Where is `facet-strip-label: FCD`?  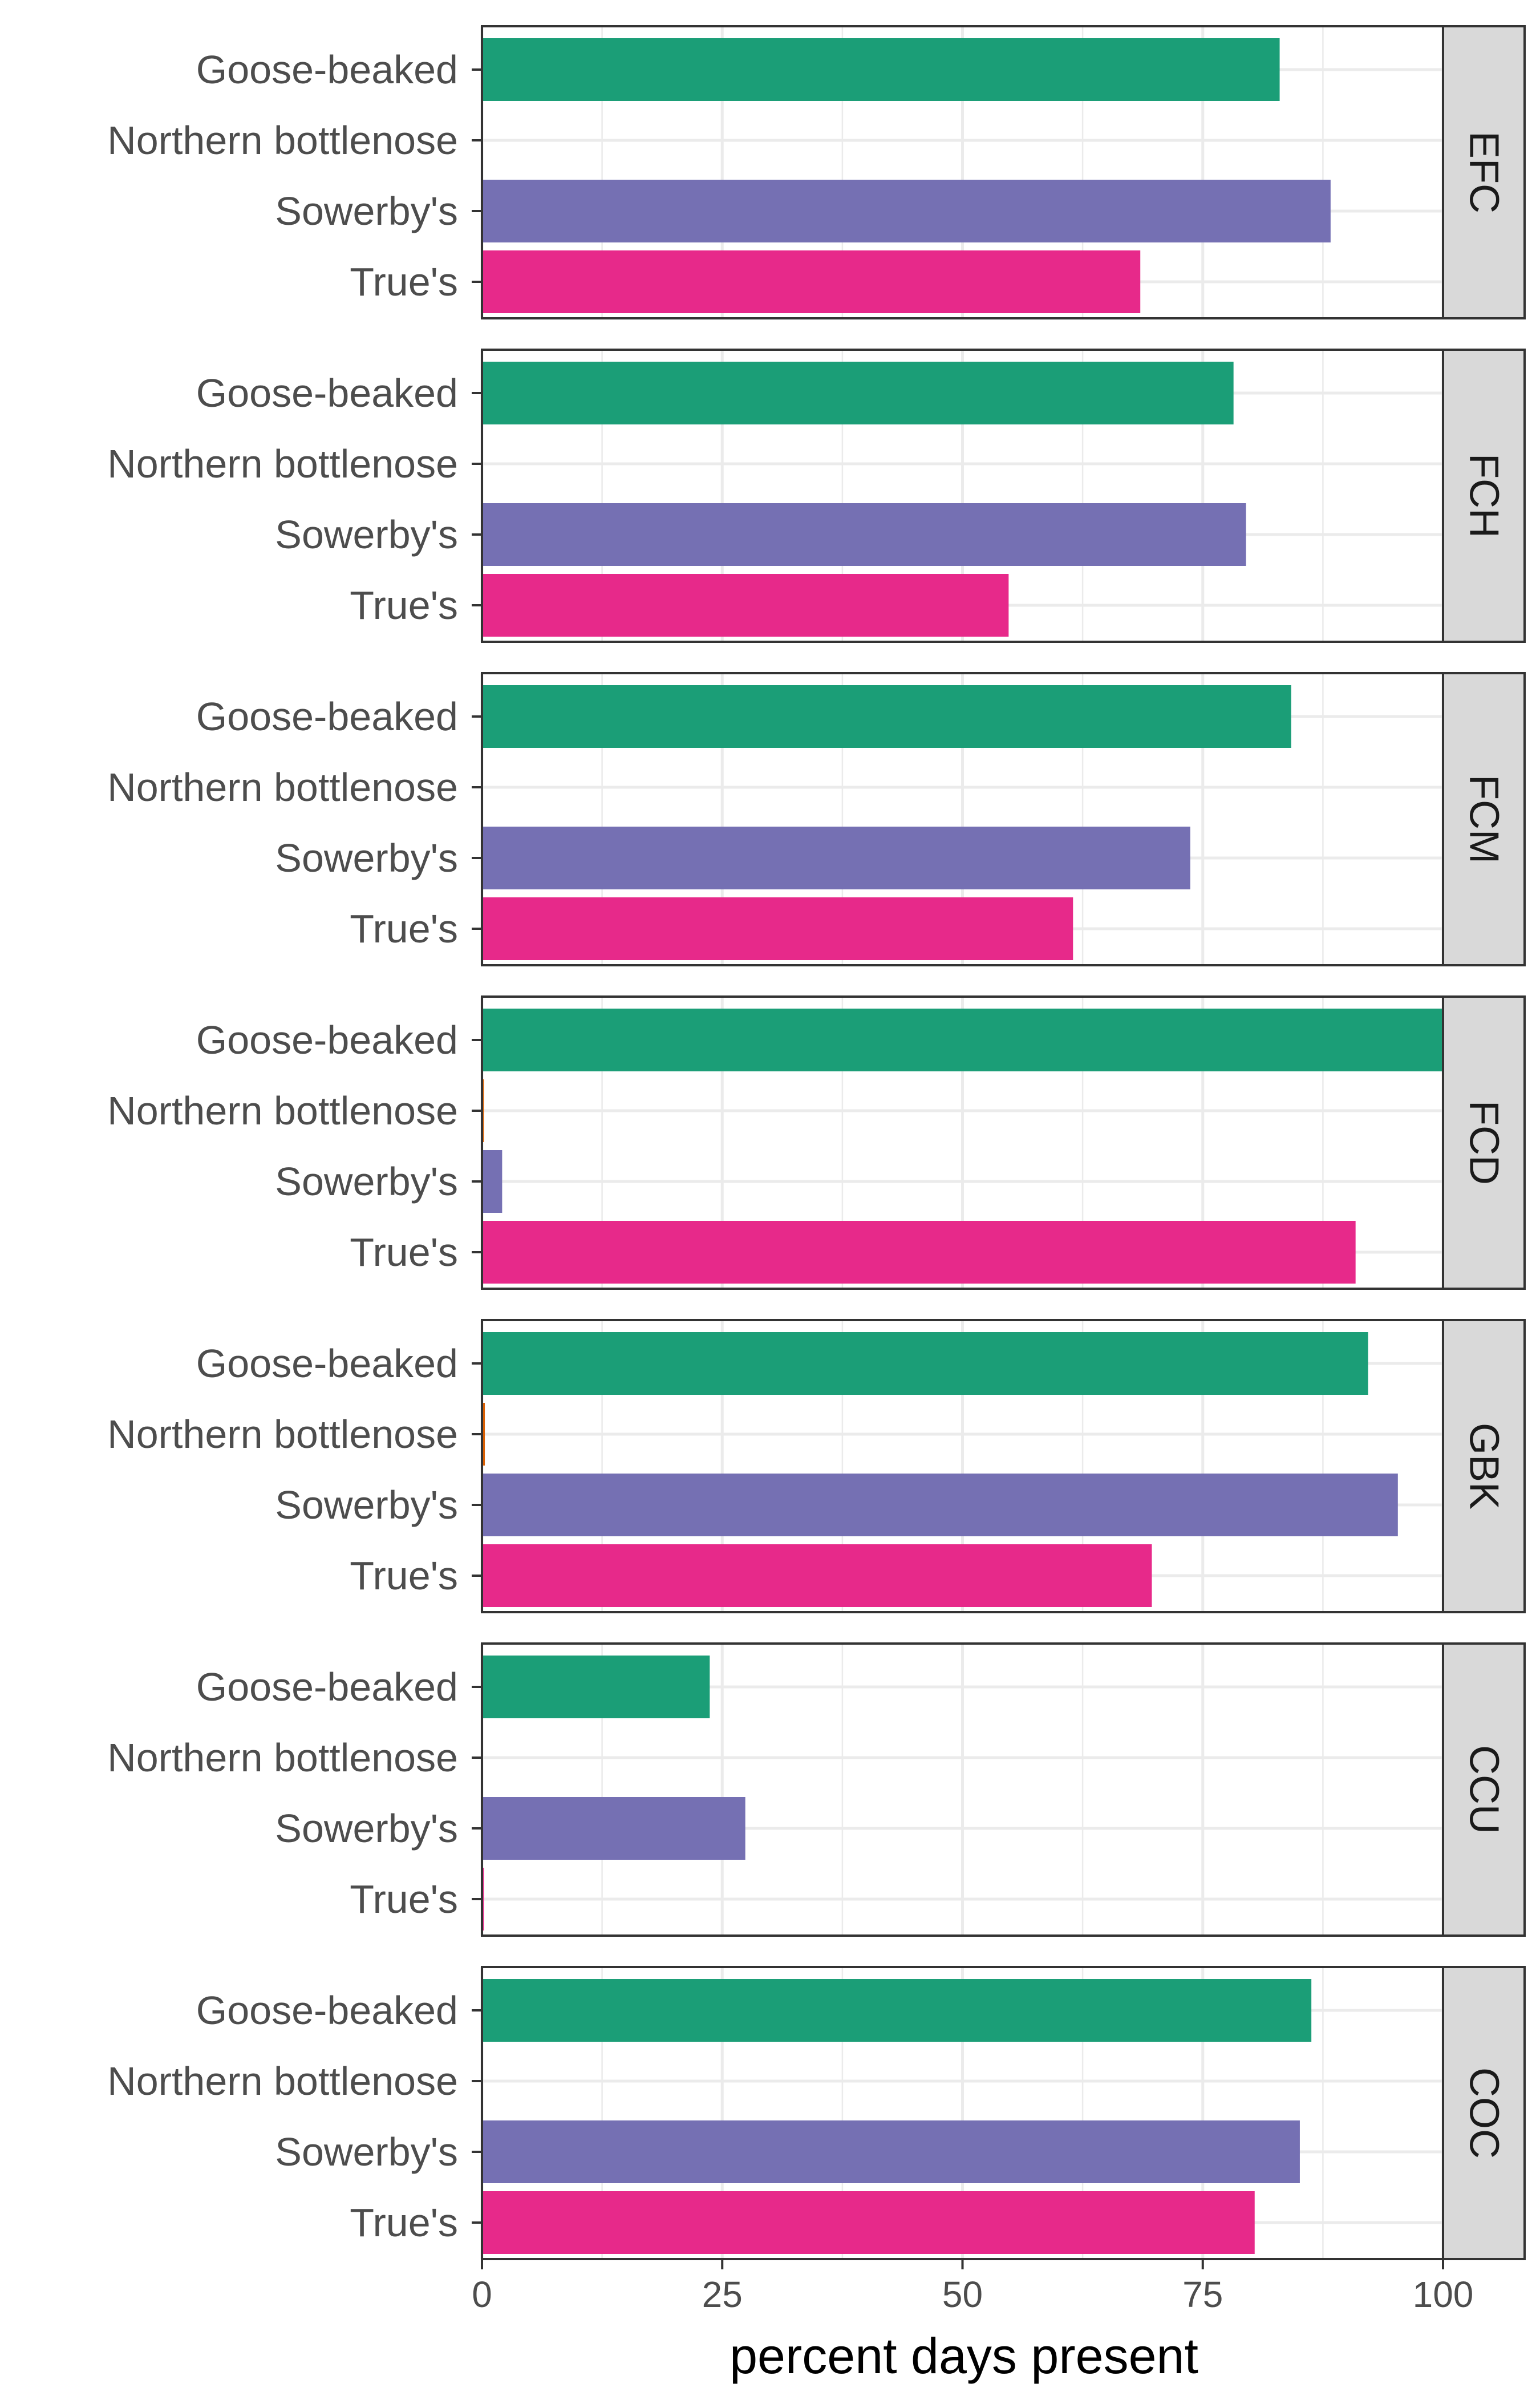
facet-strip-label: FCD is located at coordinates (1484, 1142).